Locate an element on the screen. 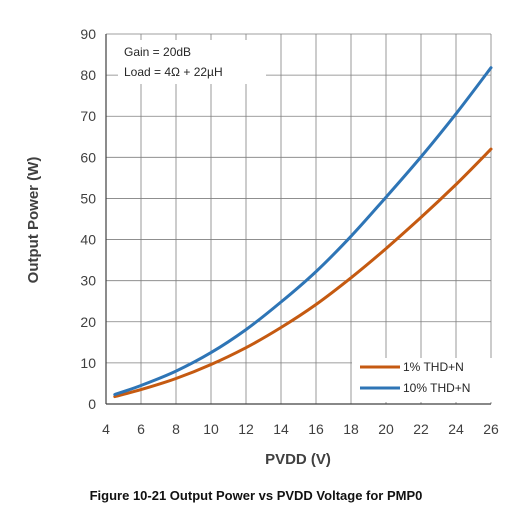 The height and width of the screenshot is (524, 512). y-axis-title: Output Power (W) is located at coordinates (33, 220).